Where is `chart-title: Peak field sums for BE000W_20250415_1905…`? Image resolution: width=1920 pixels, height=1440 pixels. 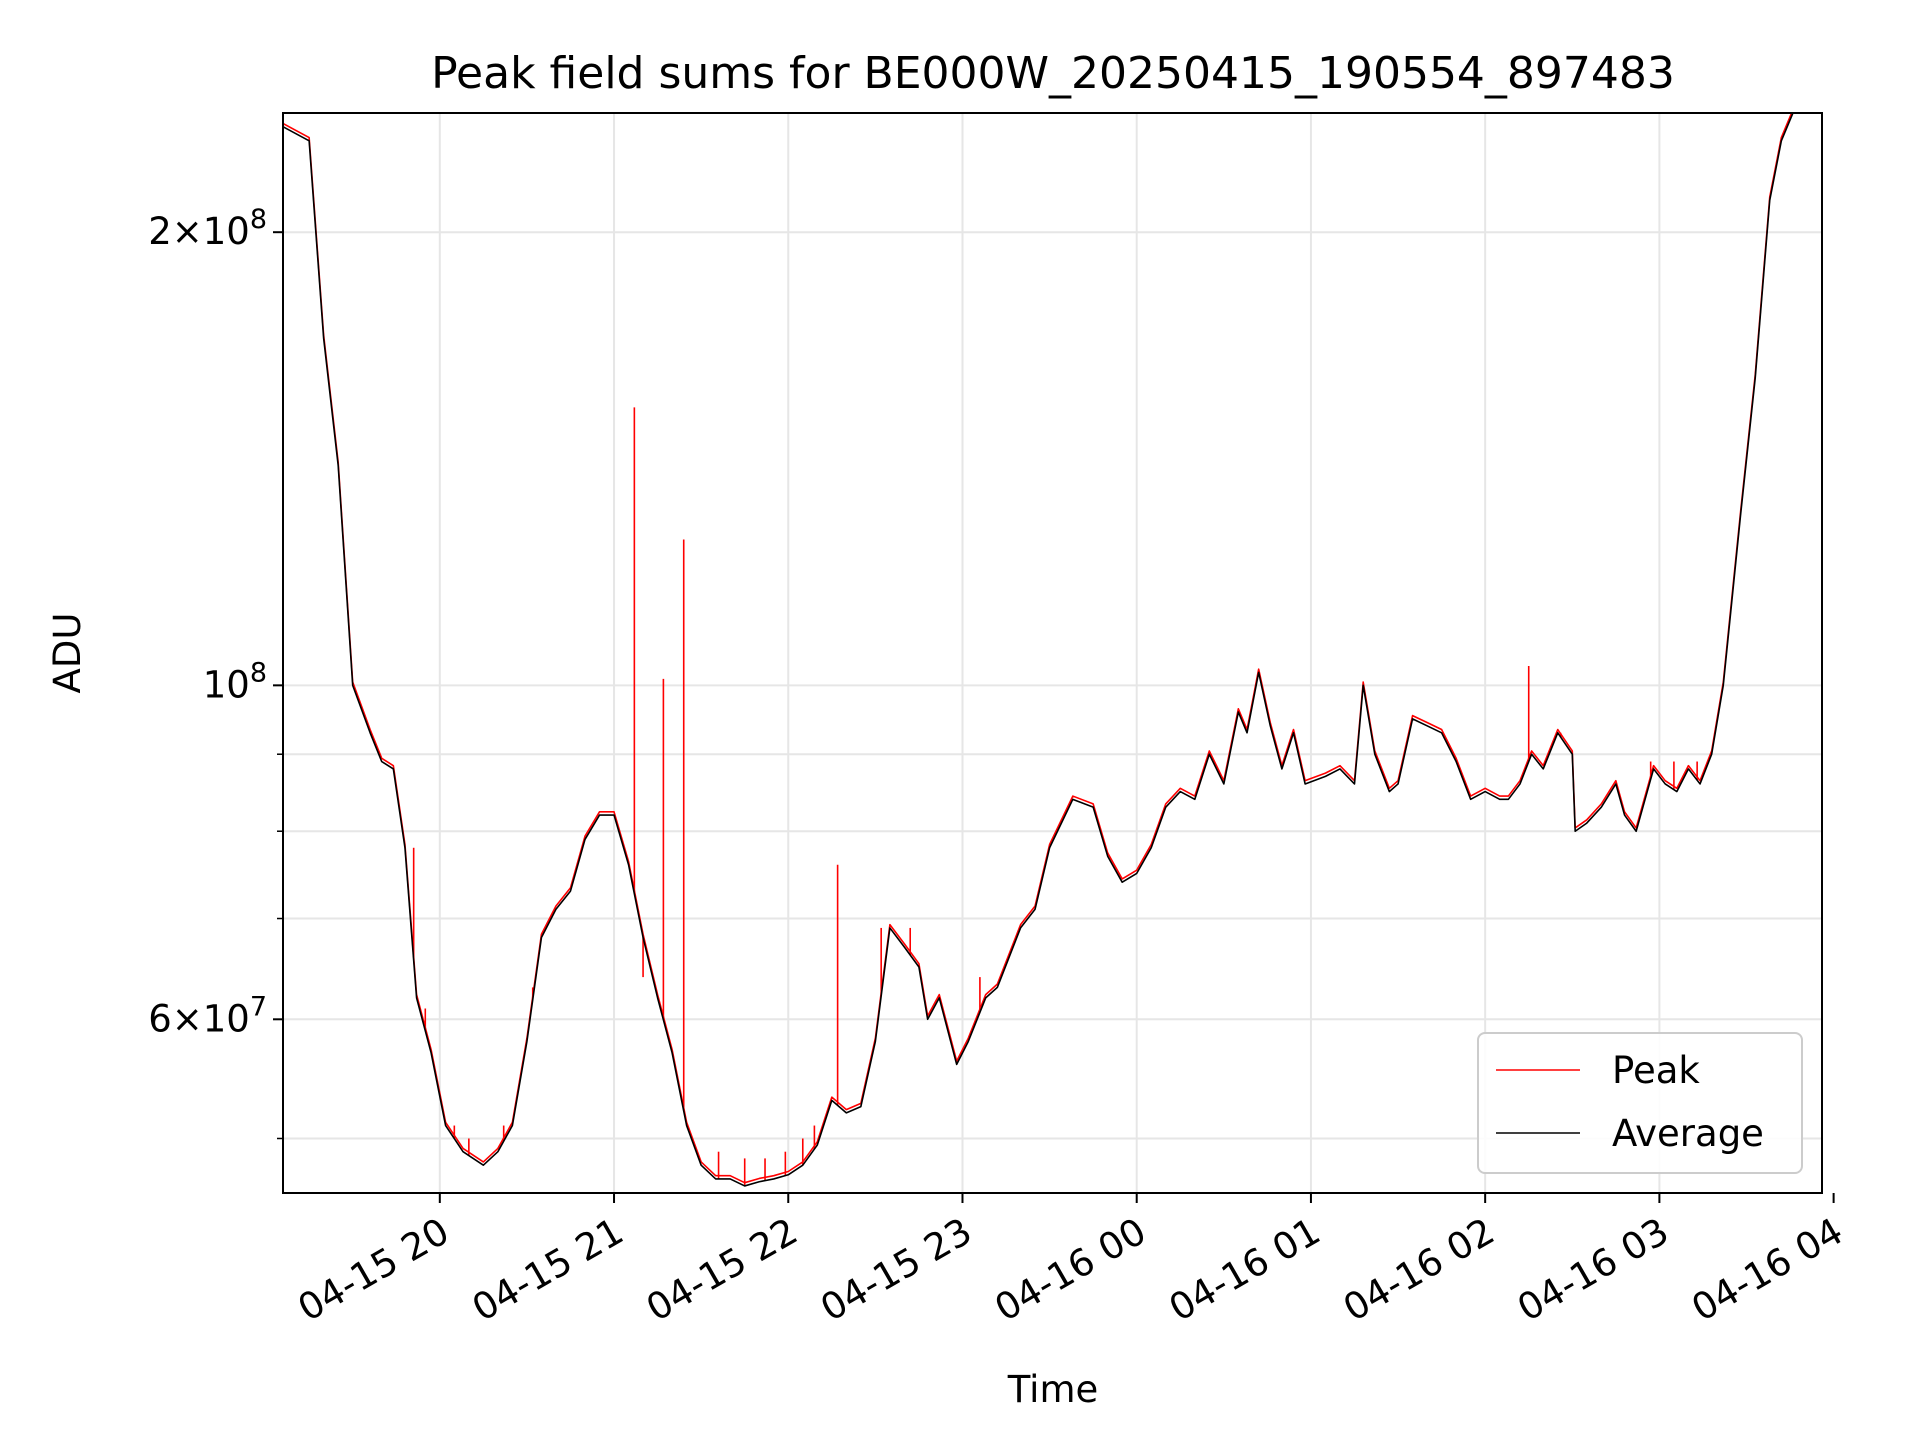 chart-title: Peak field sums for BE000W_20250415_1905… is located at coordinates (1053, 73).